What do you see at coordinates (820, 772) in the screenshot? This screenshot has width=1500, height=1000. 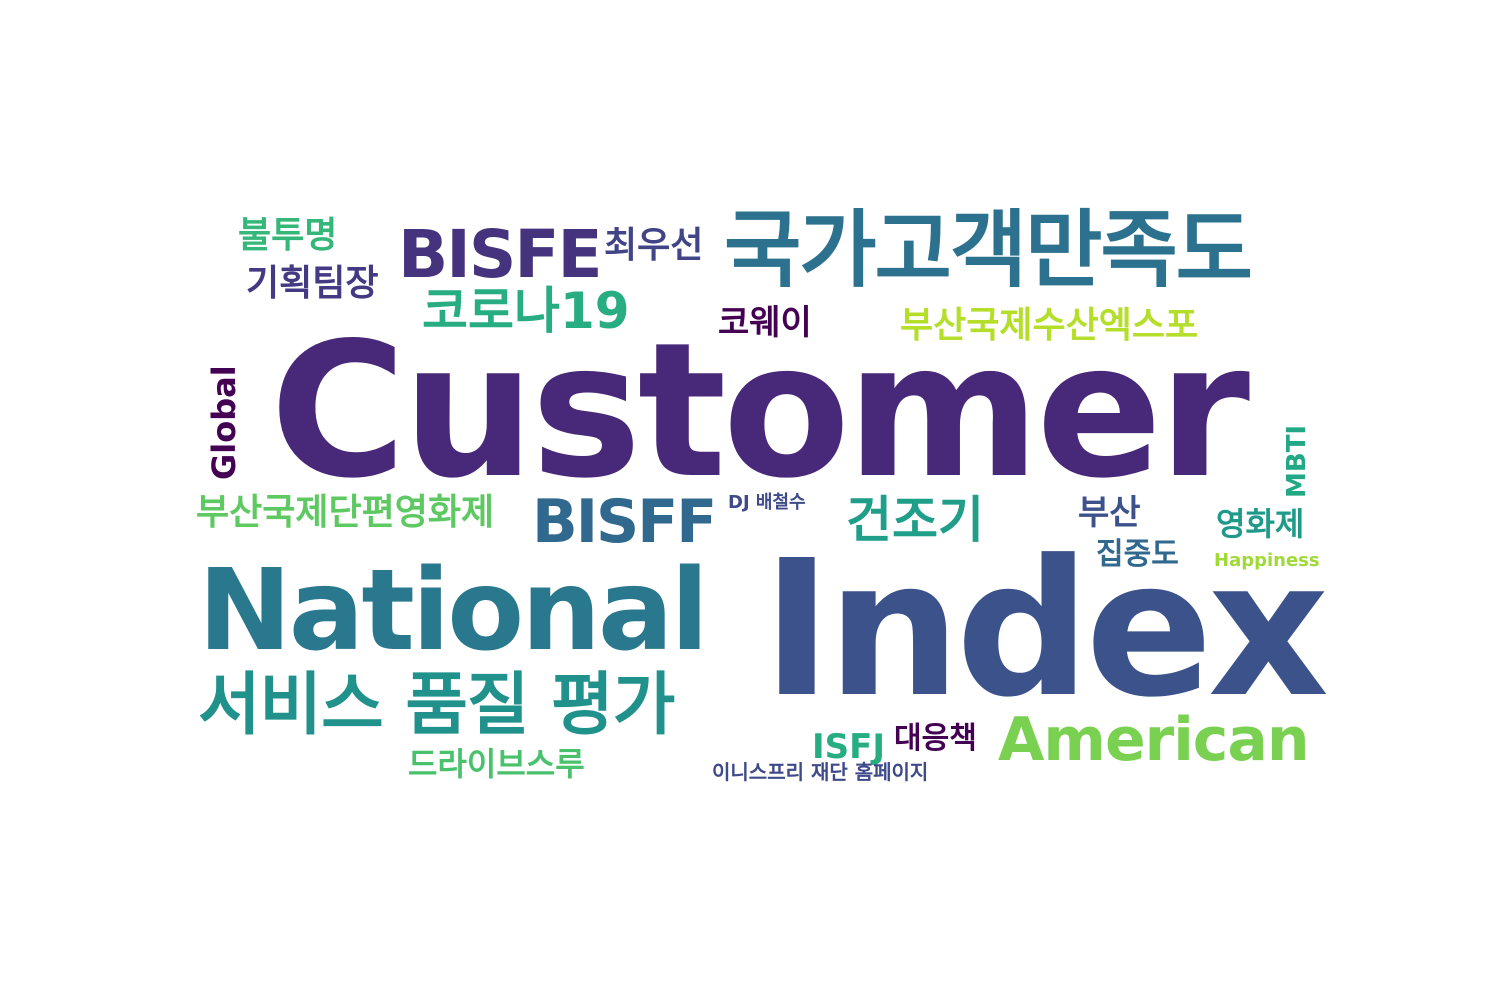 I see `word-innisfree-foundation-homepage: 이니스프리 재단 홈페이지` at bounding box center [820, 772].